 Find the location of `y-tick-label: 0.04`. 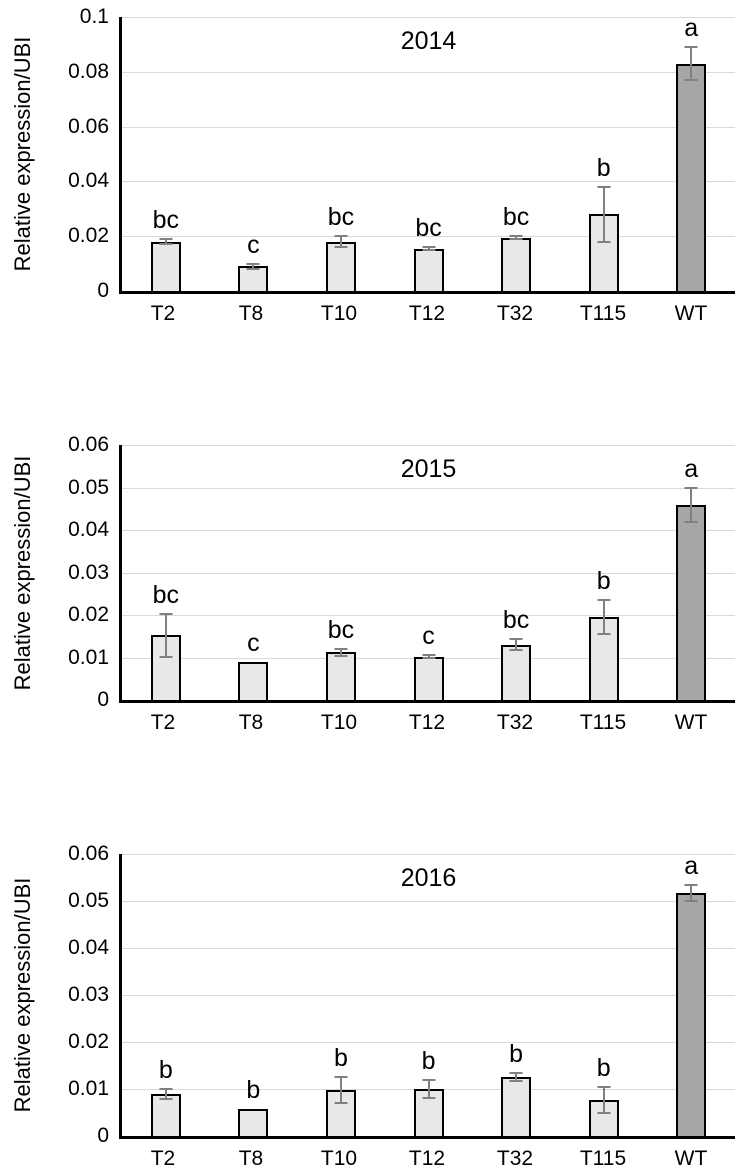

y-tick-label: 0.04 is located at coordinates (88, 947).